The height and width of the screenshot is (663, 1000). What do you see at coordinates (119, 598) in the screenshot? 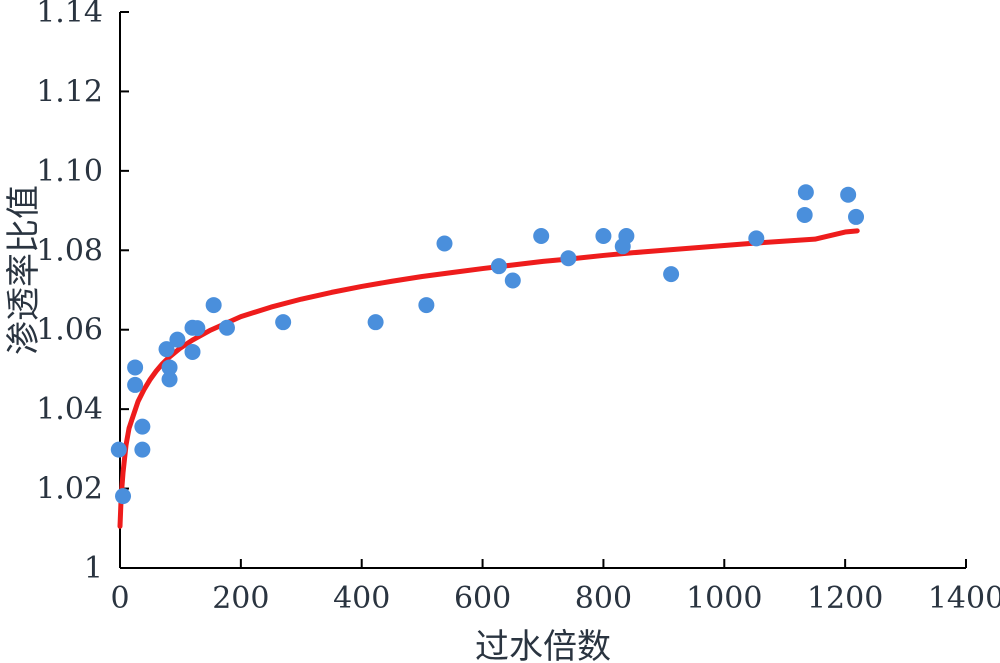
I see `x-tick-label: 0` at bounding box center [119, 598].